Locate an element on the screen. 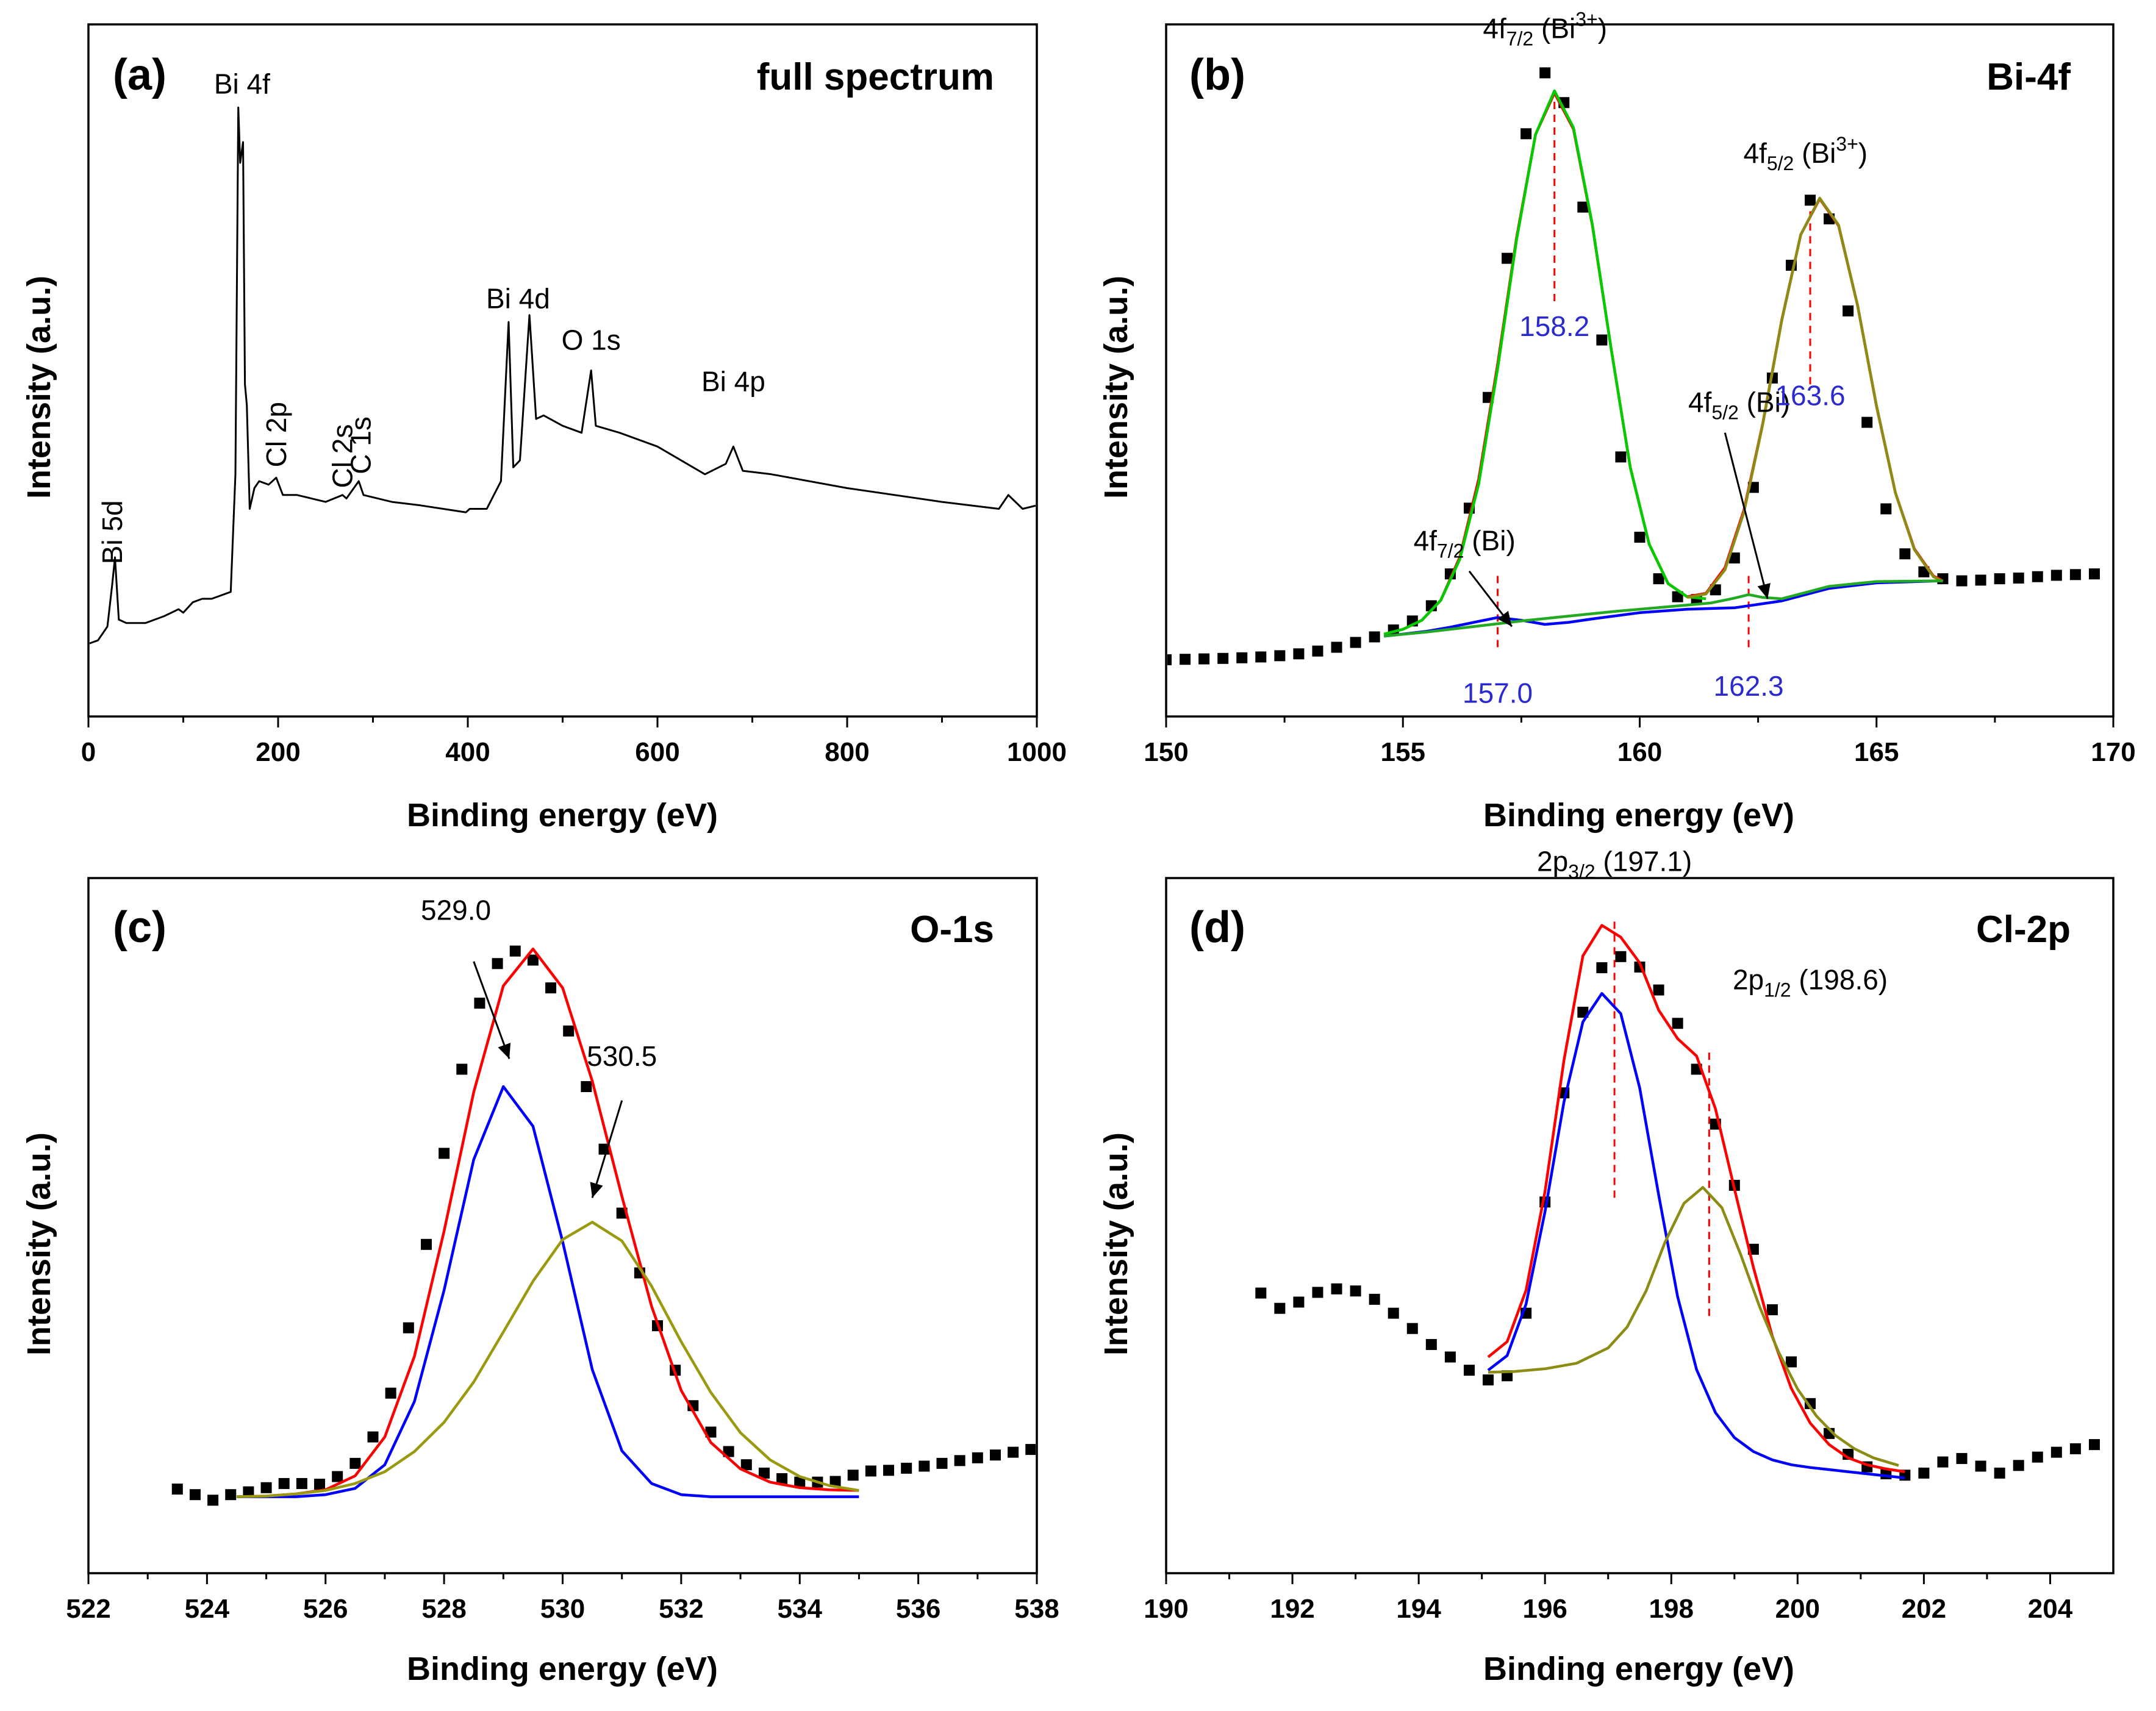 Image resolution: width=2156 pixels, height=1711 pixels. peak-label: Bi 5d is located at coordinates (112, 532).